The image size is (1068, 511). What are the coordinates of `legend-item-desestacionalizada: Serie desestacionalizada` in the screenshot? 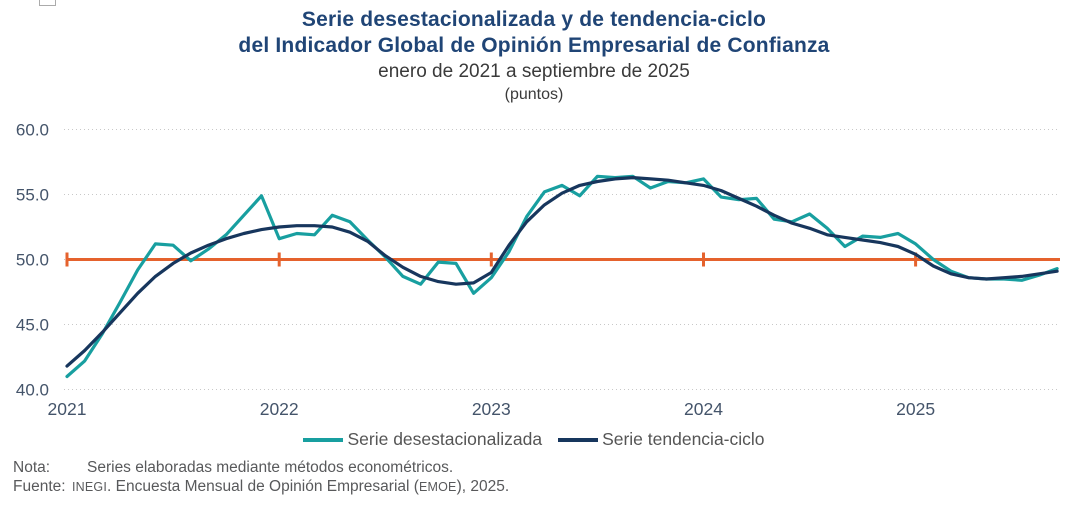 It's located at (422, 439).